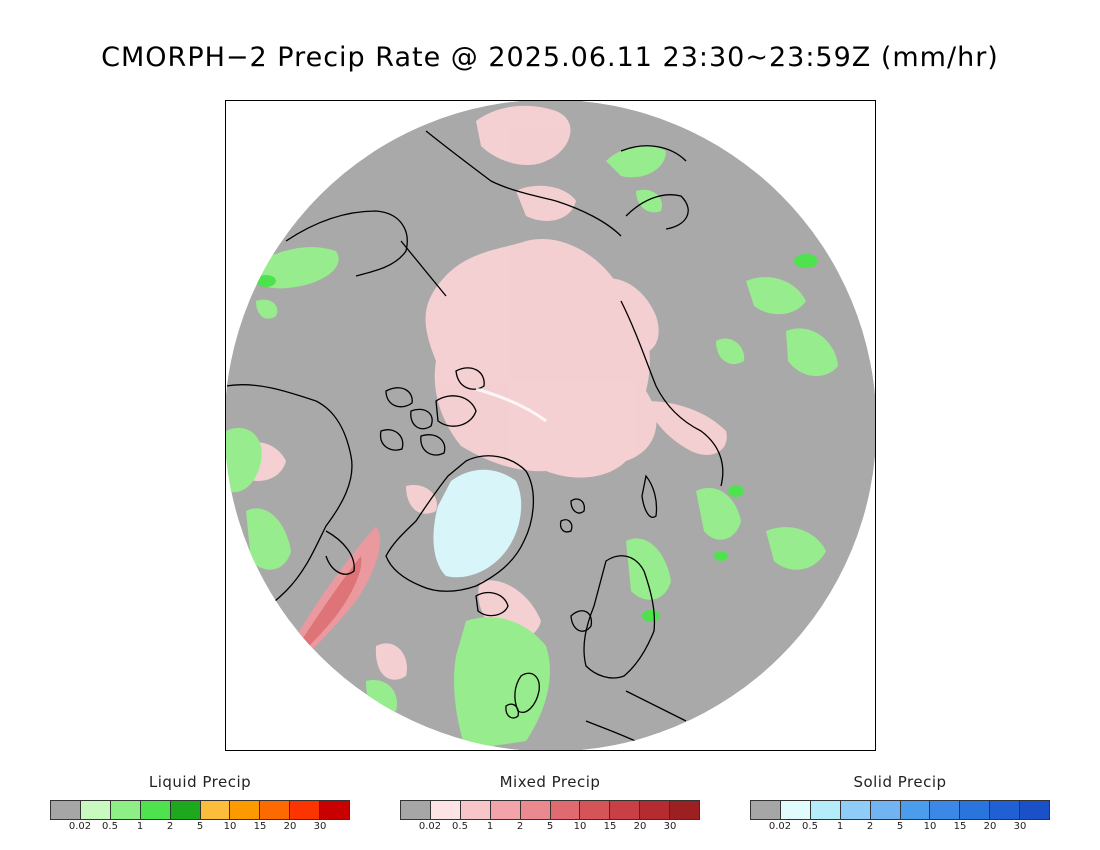 Image resolution: width=1100 pixels, height=850 pixels. I want to click on legend-solid-precip: Solid Precip 0.02 0.5 1 2 5 10 15 20 30, so click(900, 803).